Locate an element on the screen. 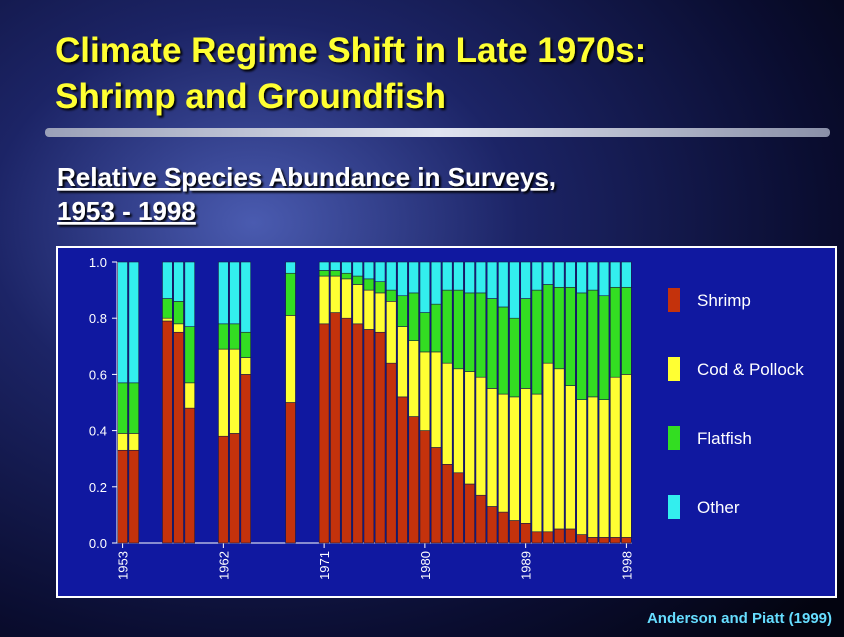 The width and height of the screenshot is (844, 637). title-line: Climate Regime Shift in Late 1970s: is located at coordinates (350, 50).